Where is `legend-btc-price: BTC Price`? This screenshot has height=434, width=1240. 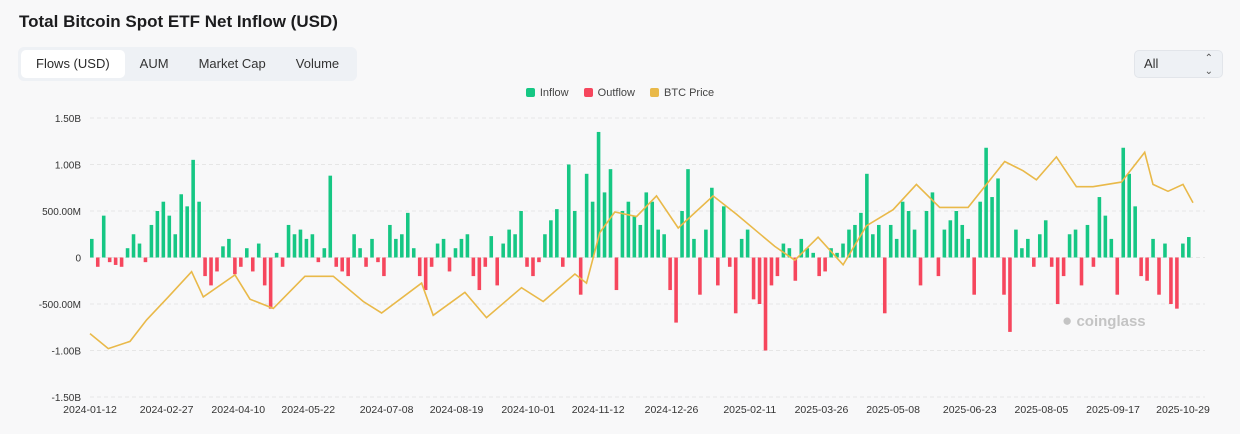 legend-btc-price: BTC Price is located at coordinates (682, 93).